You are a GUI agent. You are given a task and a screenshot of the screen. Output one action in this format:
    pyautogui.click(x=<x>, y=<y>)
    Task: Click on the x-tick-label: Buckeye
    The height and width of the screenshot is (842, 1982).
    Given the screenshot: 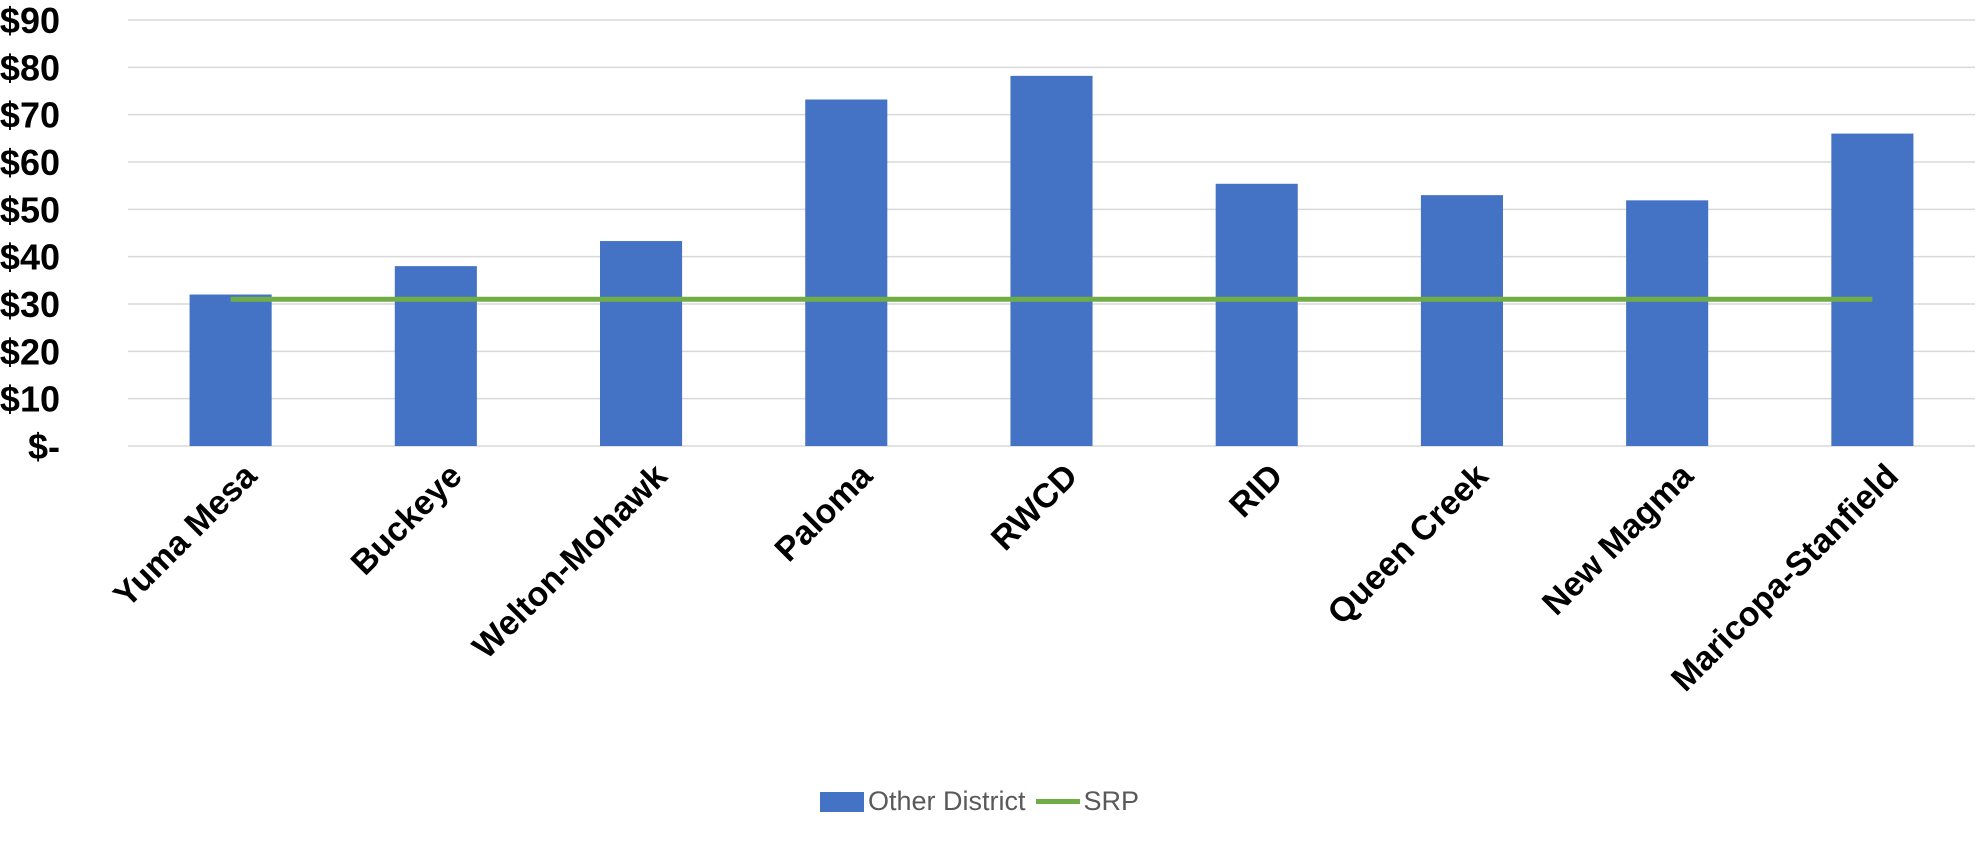 What is the action you would take?
    pyautogui.click(x=407, y=520)
    